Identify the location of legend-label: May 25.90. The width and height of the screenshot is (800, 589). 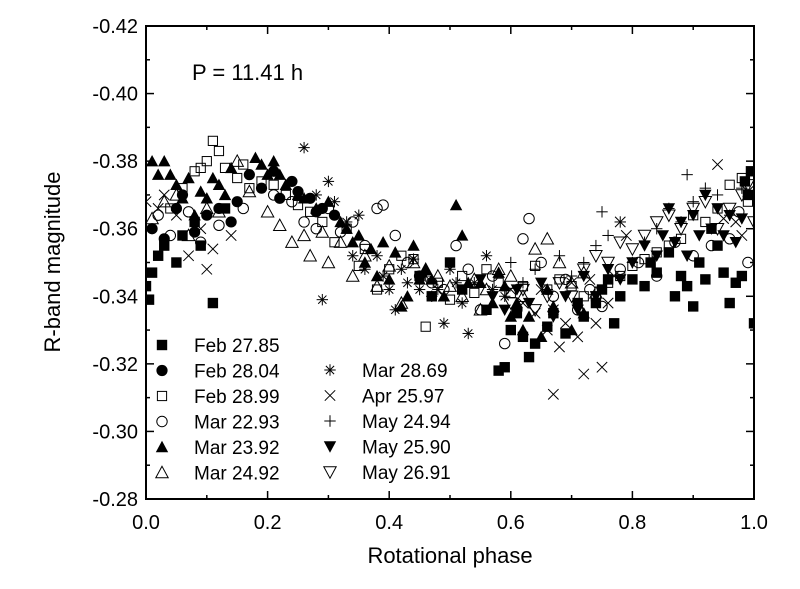
(406, 448).